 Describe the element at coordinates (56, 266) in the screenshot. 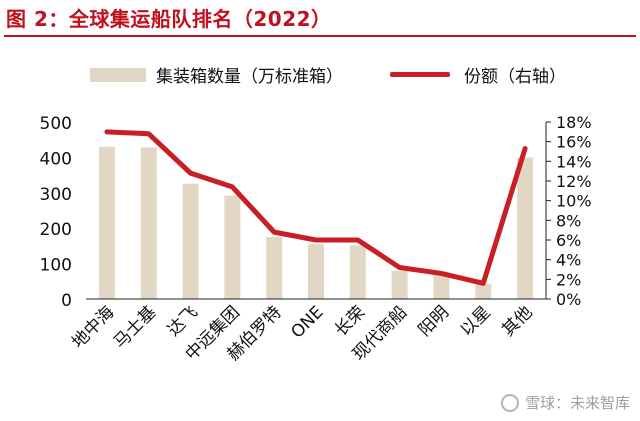

I see `y-left-tick-label: 100` at that location.